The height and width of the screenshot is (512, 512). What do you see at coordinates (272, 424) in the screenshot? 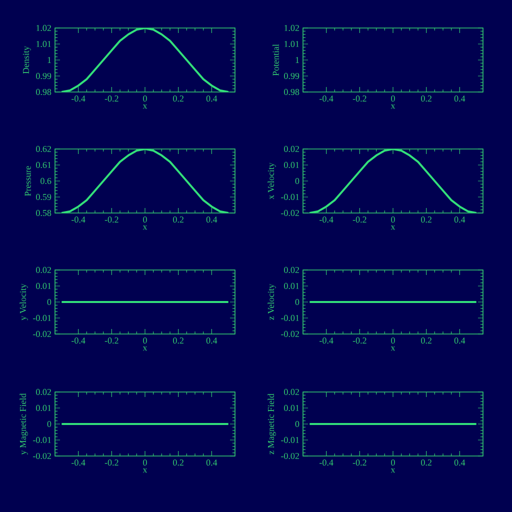
I see `y-axis-title: z Magnetic Field` at bounding box center [272, 424].